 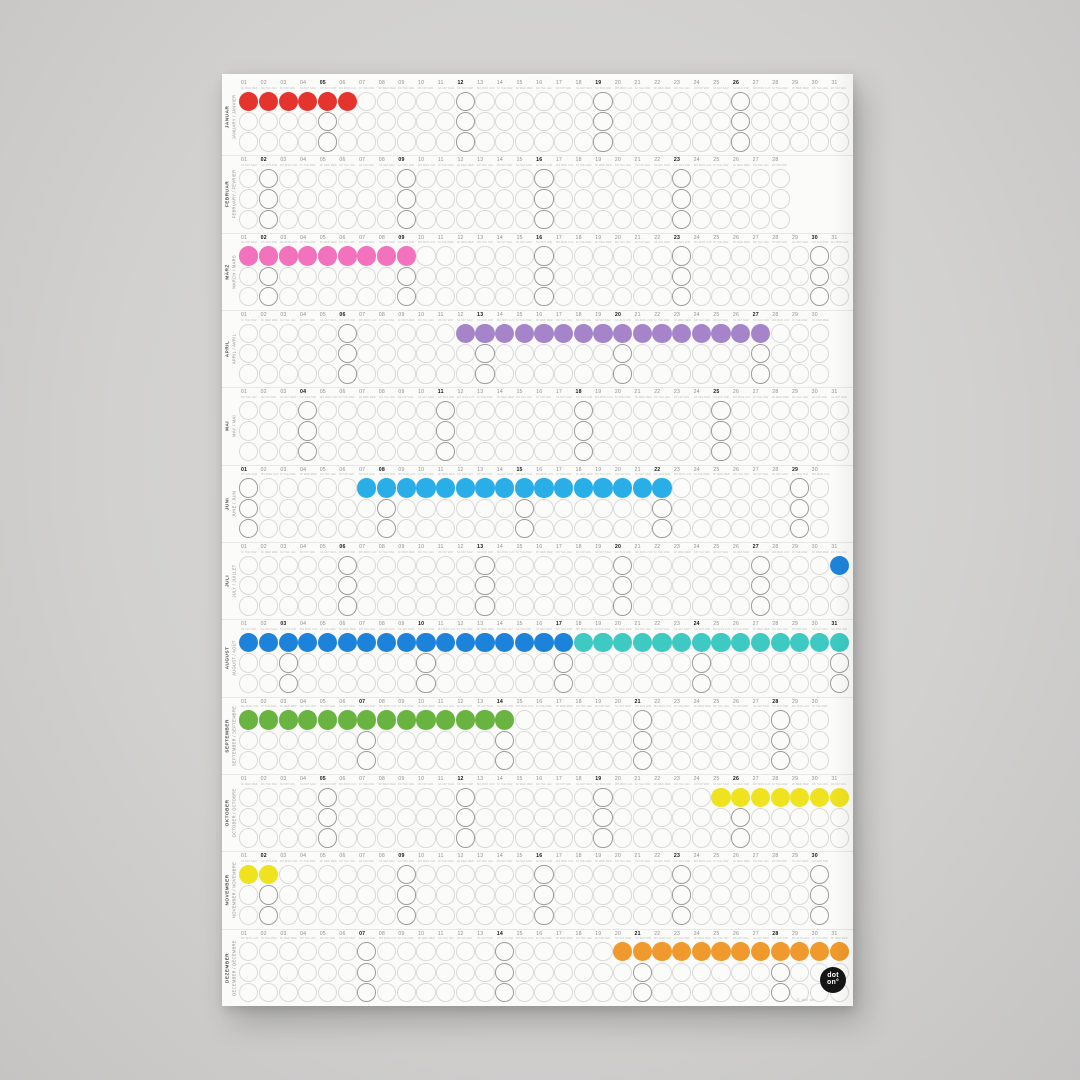 I want to click on day-number: 02, so click(x=263, y=856).